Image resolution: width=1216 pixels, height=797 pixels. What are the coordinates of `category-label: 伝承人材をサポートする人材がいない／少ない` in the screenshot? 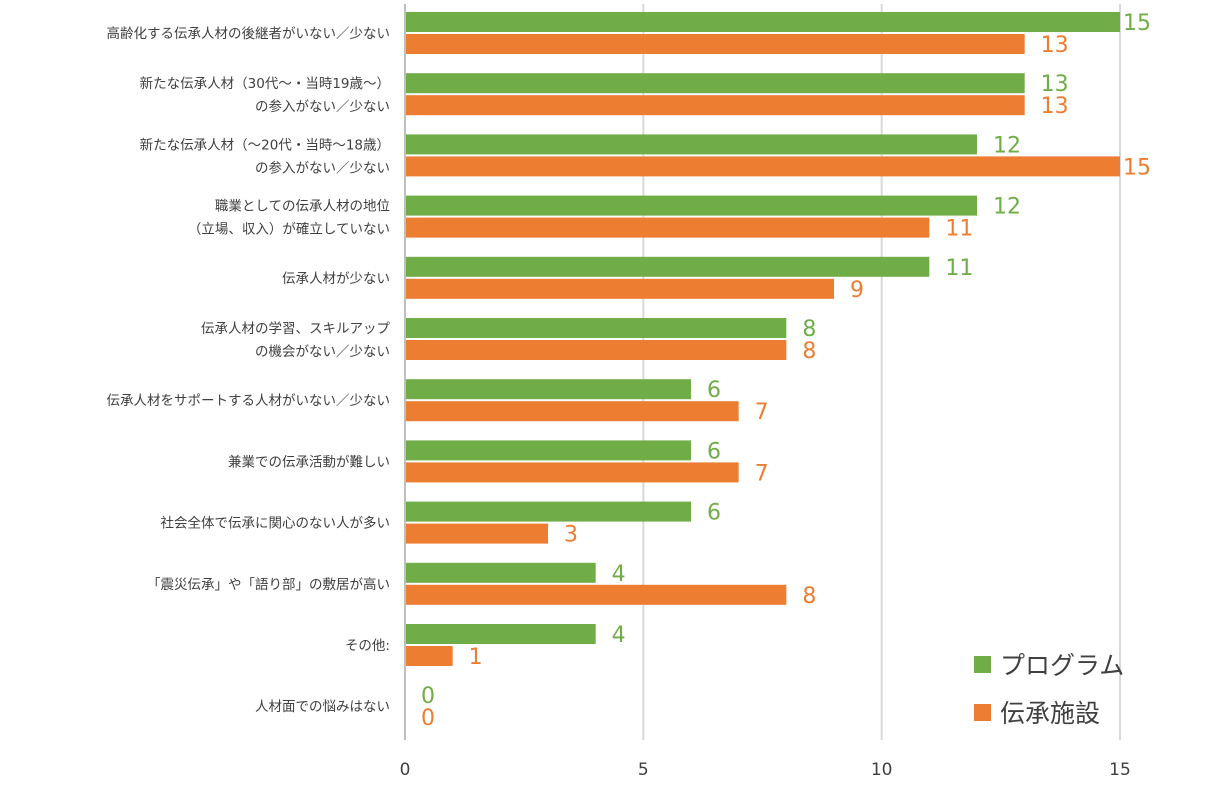 It's located at (249, 401).